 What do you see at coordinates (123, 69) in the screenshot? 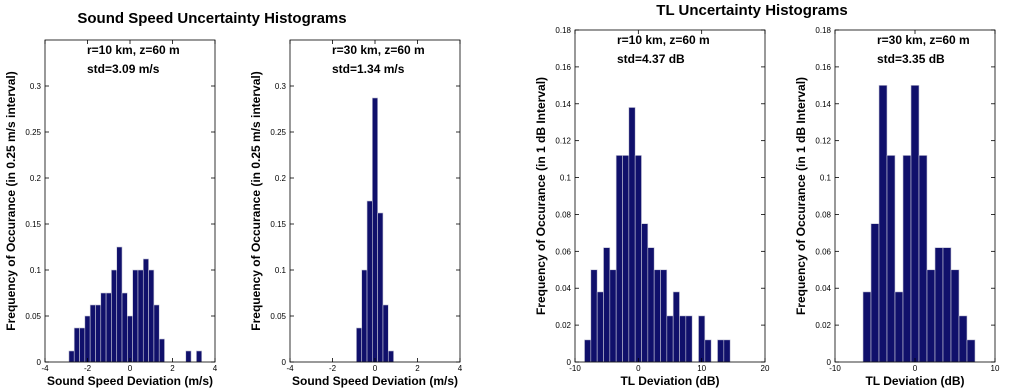
I see `annotation-line: std=3.09 m/s` at bounding box center [123, 69].